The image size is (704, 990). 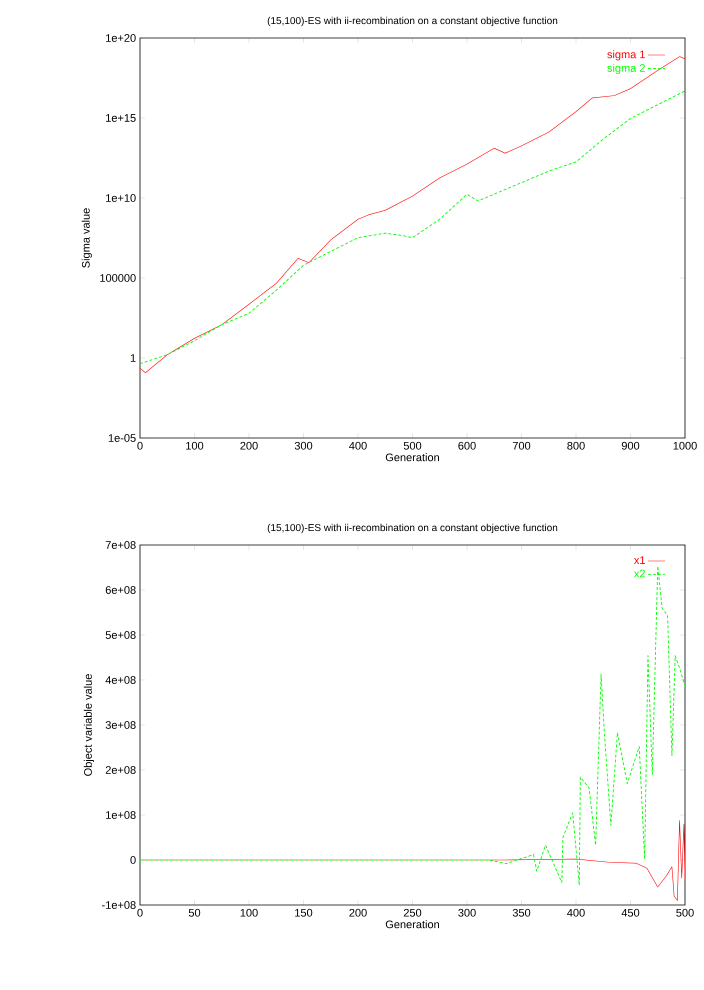 What do you see at coordinates (121, 635) in the screenshot?
I see `y-tick-label: 5e+08` at bounding box center [121, 635].